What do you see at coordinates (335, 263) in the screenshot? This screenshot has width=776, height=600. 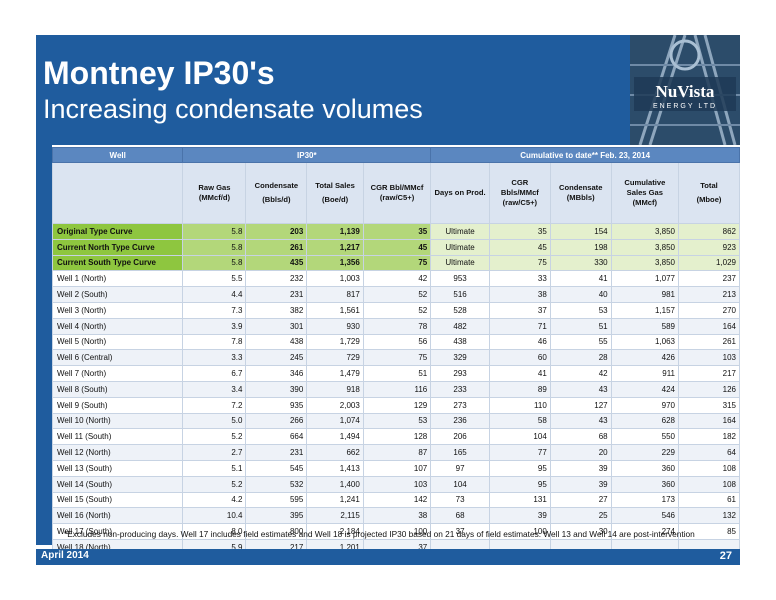 I see `table-cell: 1,356` at bounding box center [335, 263].